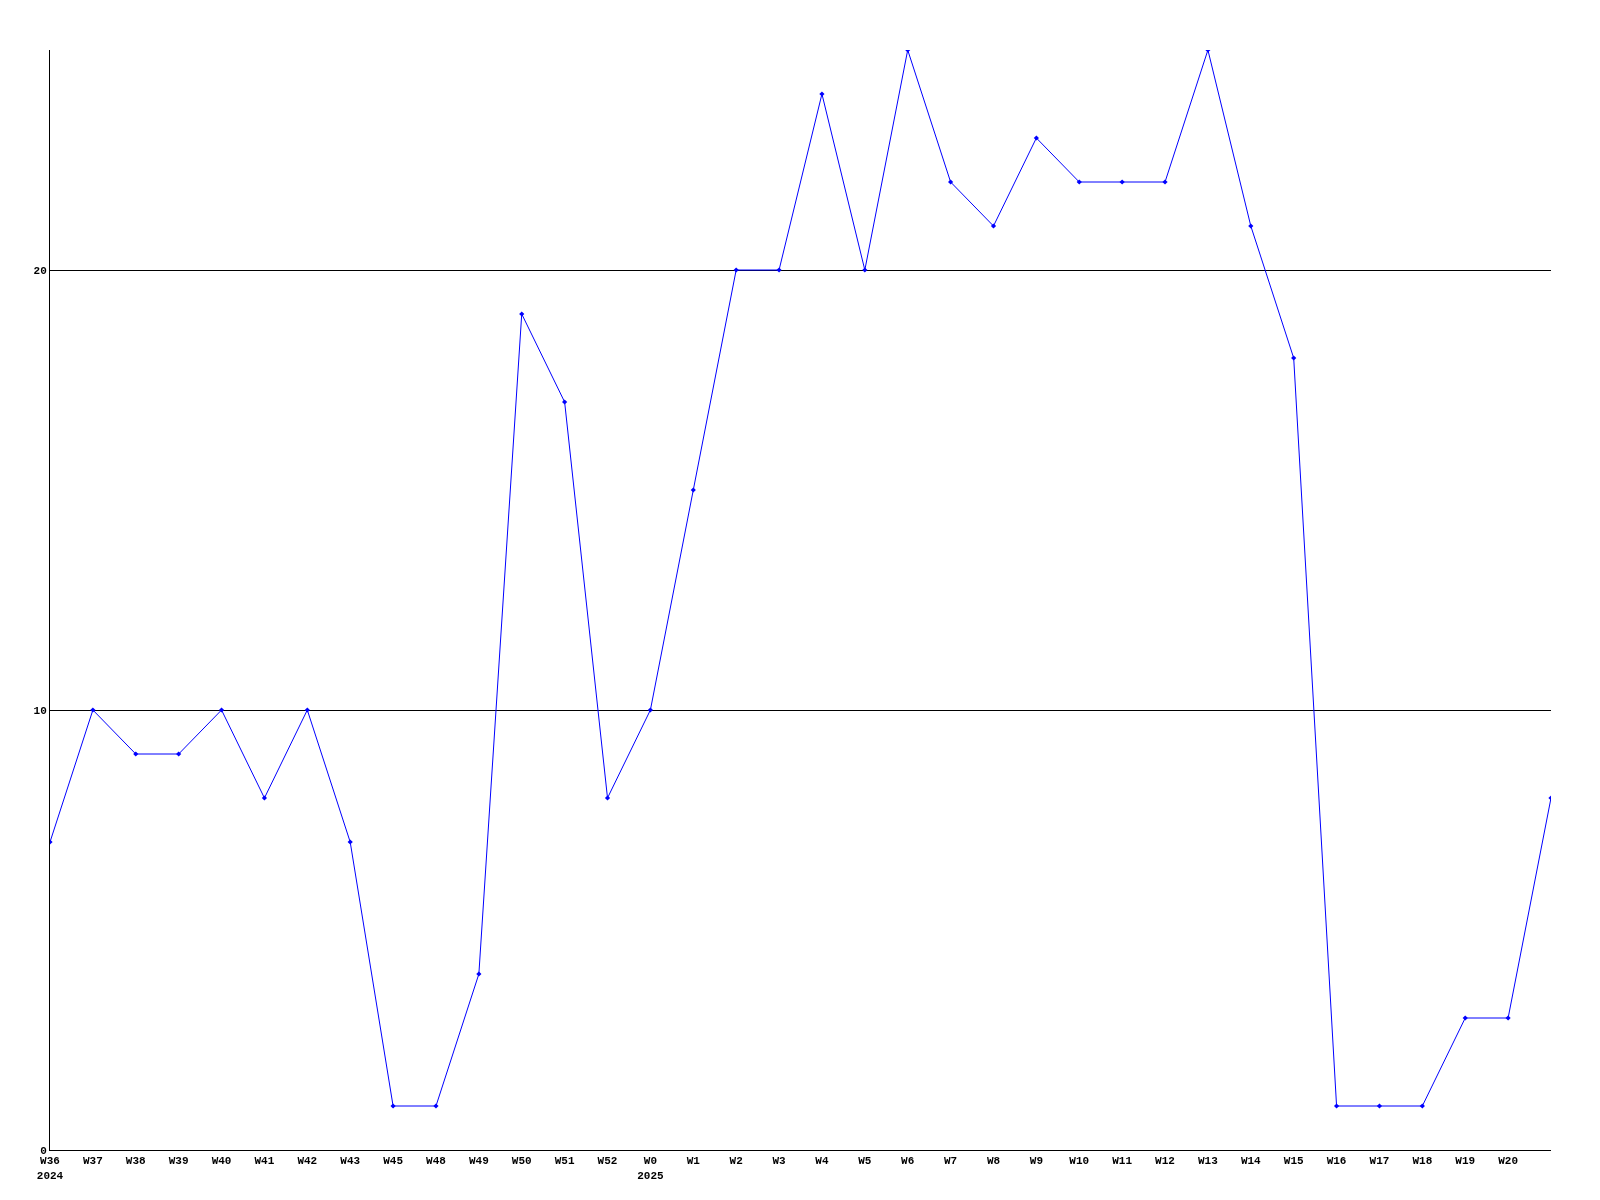  What do you see at coordinates (1251, 1161) in the screenshot?
I see `x-tick-label: W14` at bounding box center [1251, 1161].